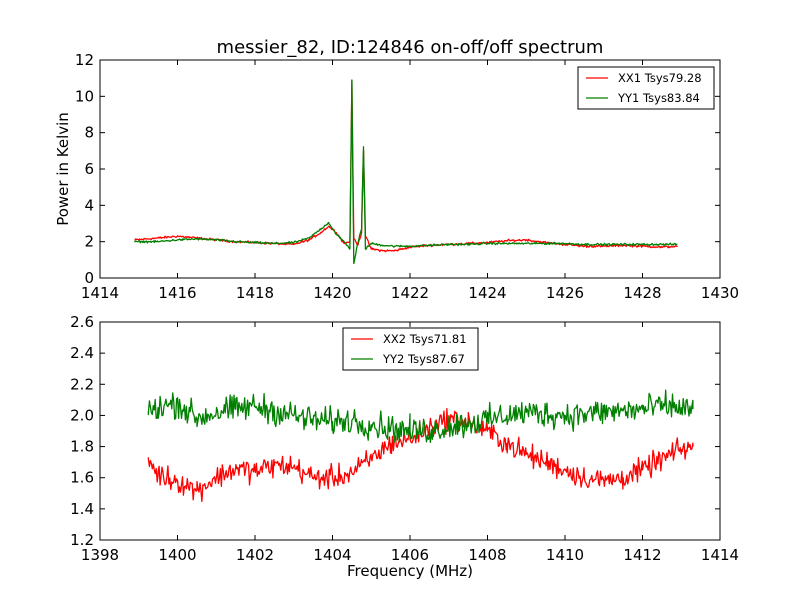  Describe the element at coordinates (410, 555) in the screenshot. I see `x-tick-label: 1406` at that location.